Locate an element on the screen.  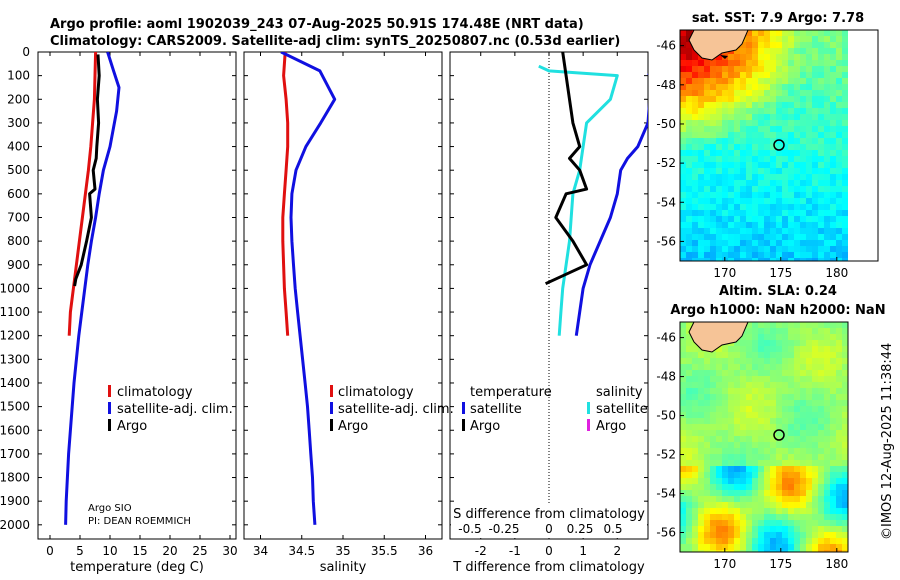
sla-map-title: Altim. SLA: 0.24 is located at coordinates (778, 291).